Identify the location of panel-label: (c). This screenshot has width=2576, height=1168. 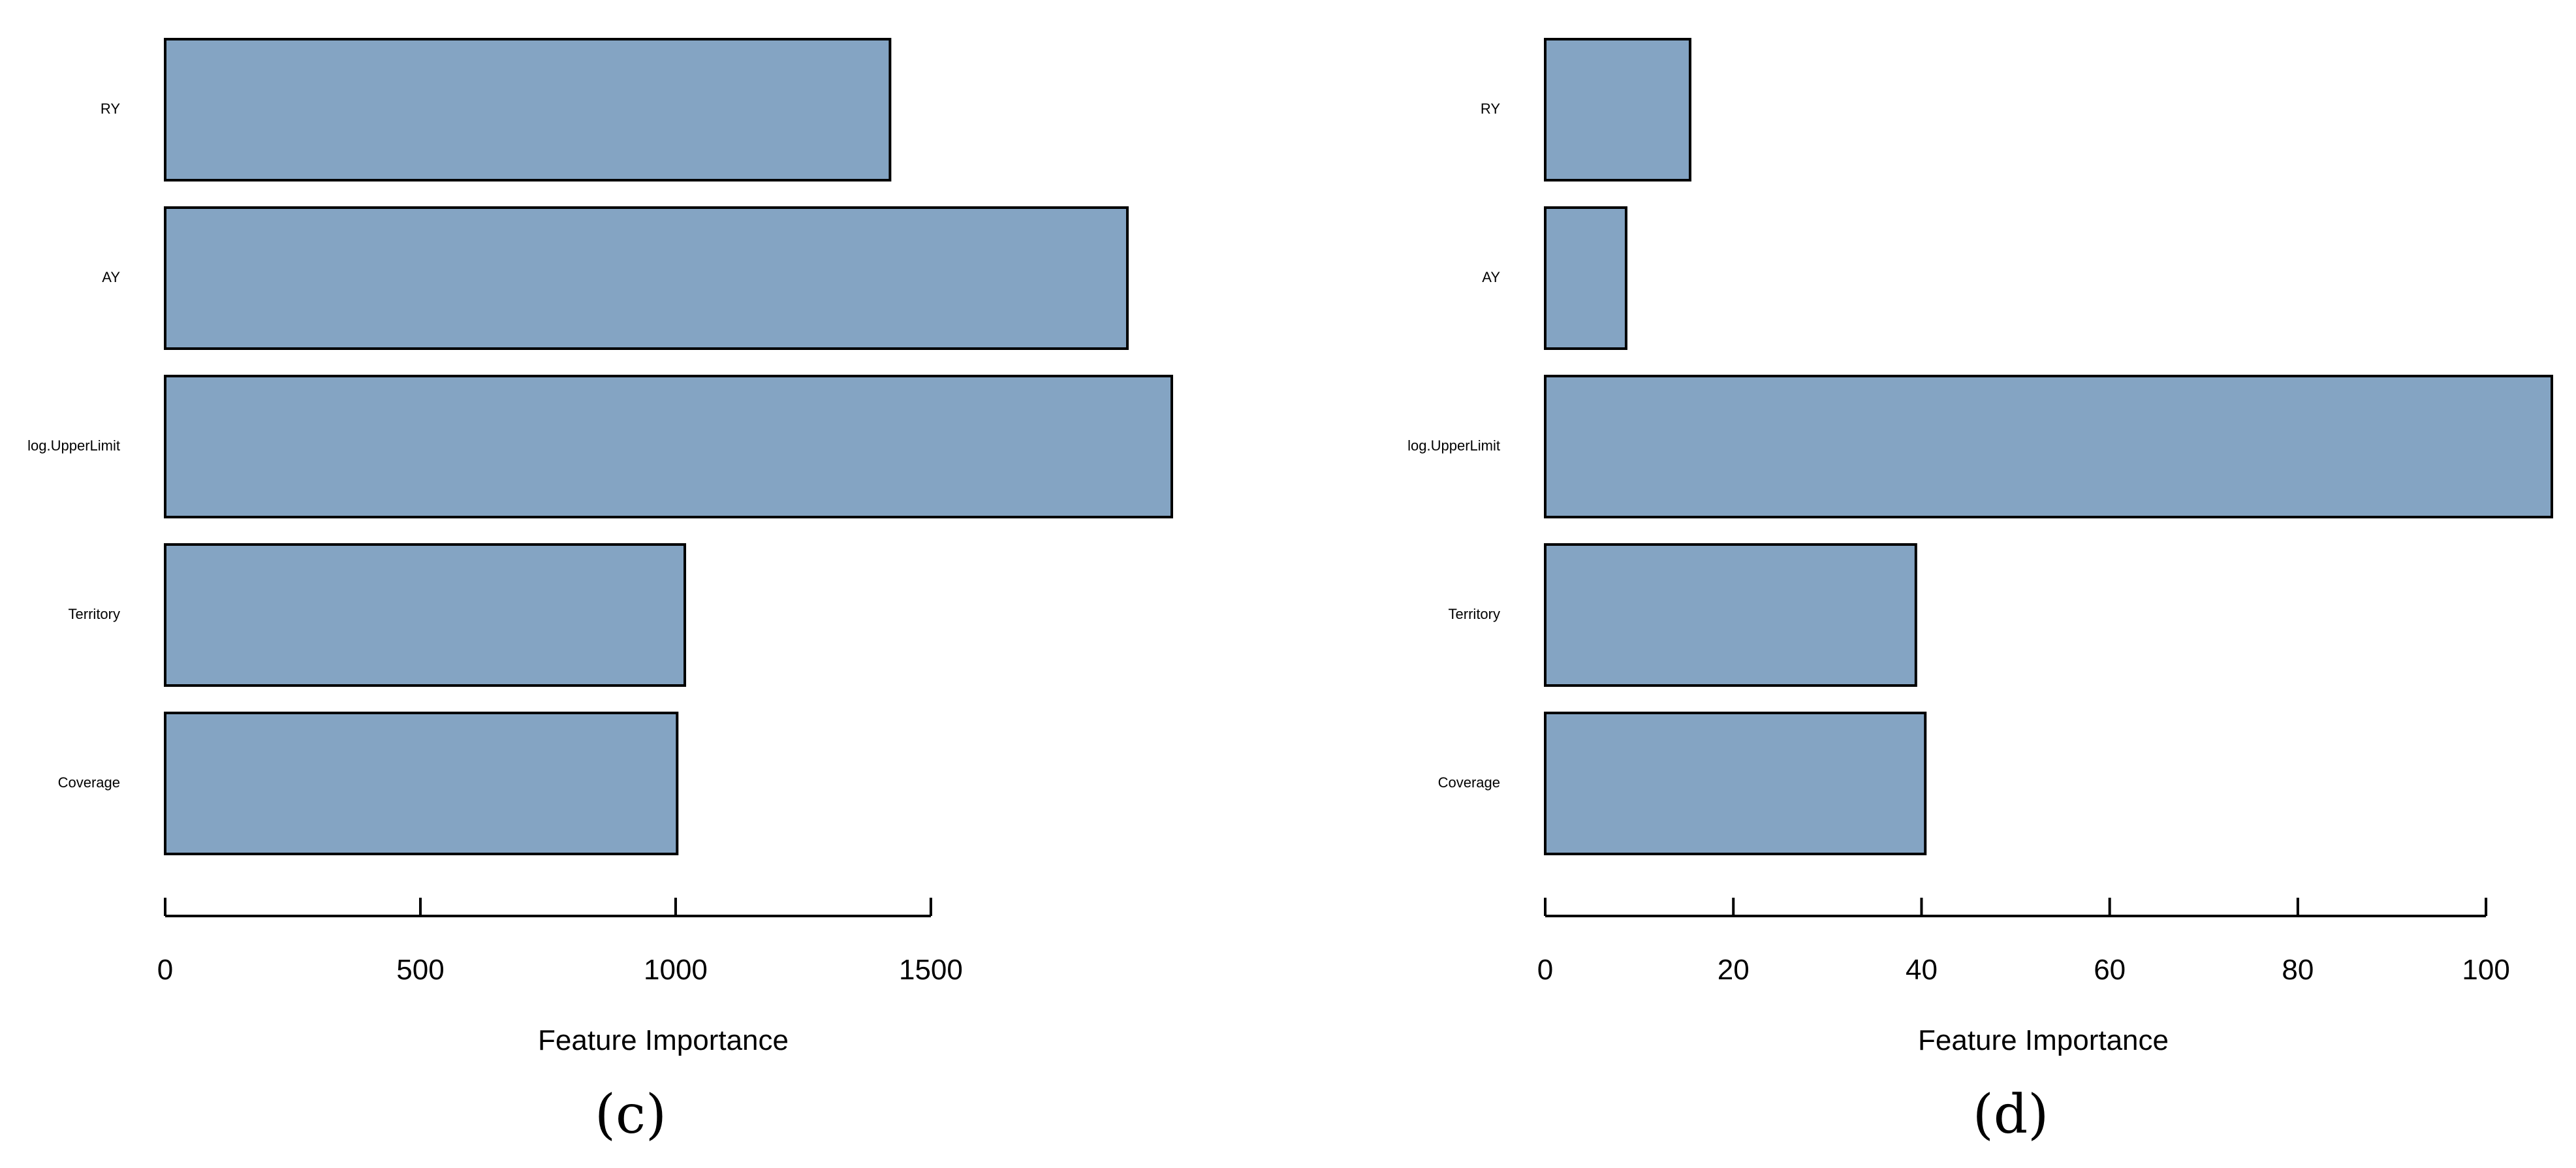
(631, 1115).